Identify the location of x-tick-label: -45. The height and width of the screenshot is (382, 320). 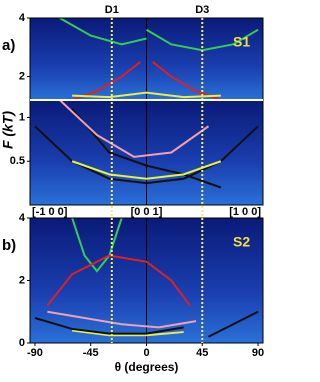
(91, 353).